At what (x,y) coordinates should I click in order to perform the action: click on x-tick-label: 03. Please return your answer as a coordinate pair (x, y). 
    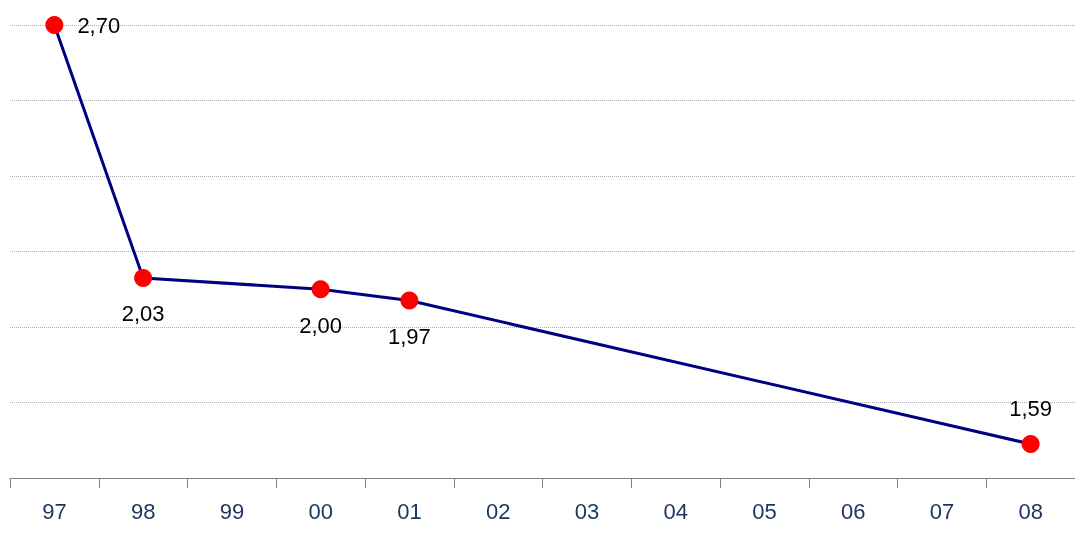
    Looking at the image, I should click on (587, 511).